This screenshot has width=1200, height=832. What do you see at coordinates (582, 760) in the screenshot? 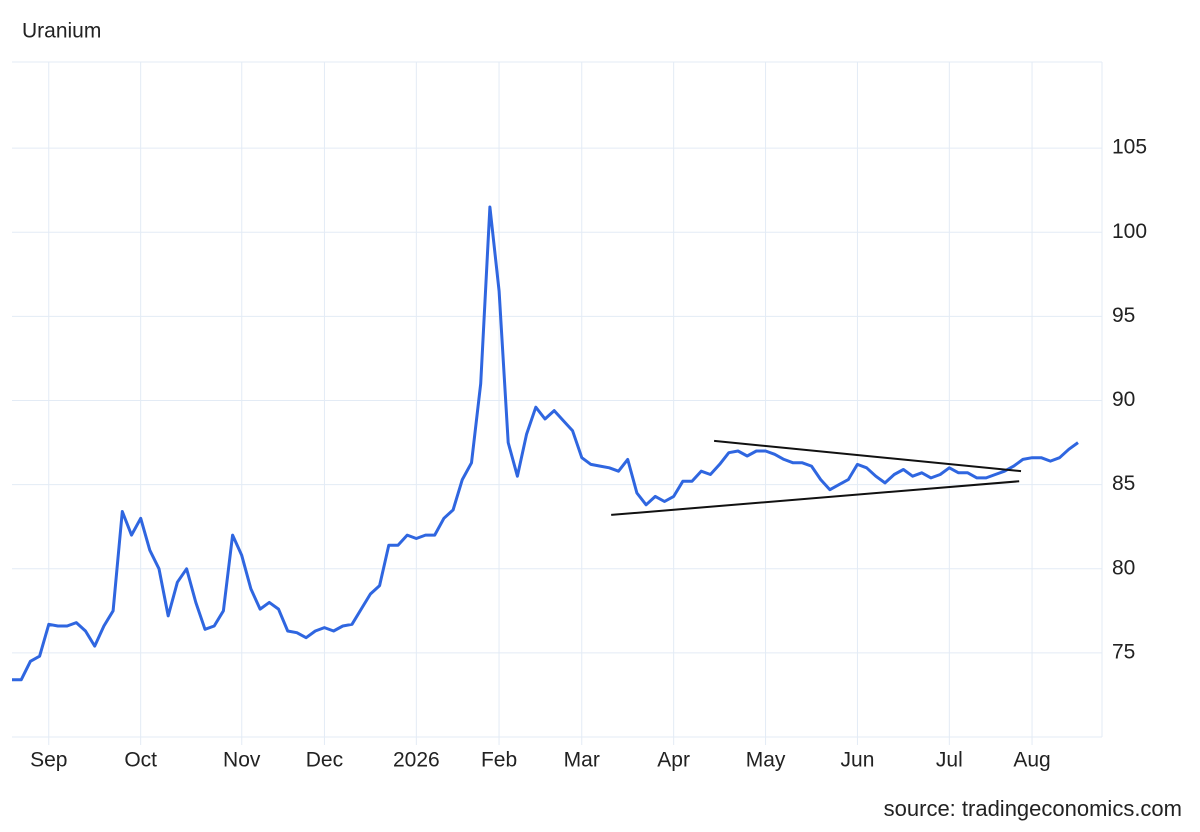
I see `x-tick-label: Mar` at bounding box center [582, 760].